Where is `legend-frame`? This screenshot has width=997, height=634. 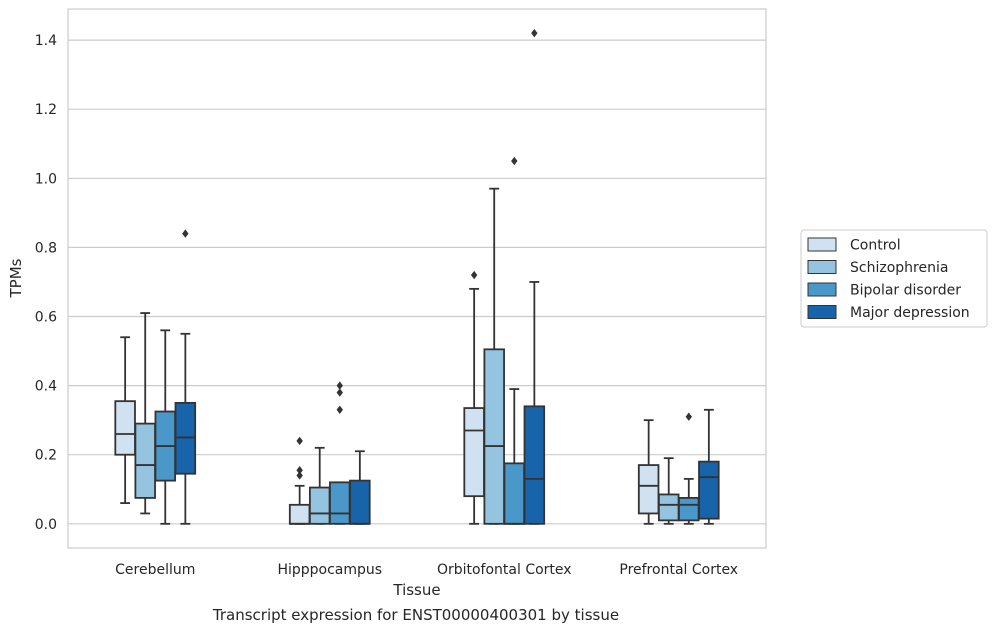
legend-frame is located at coordinates (894, 278).